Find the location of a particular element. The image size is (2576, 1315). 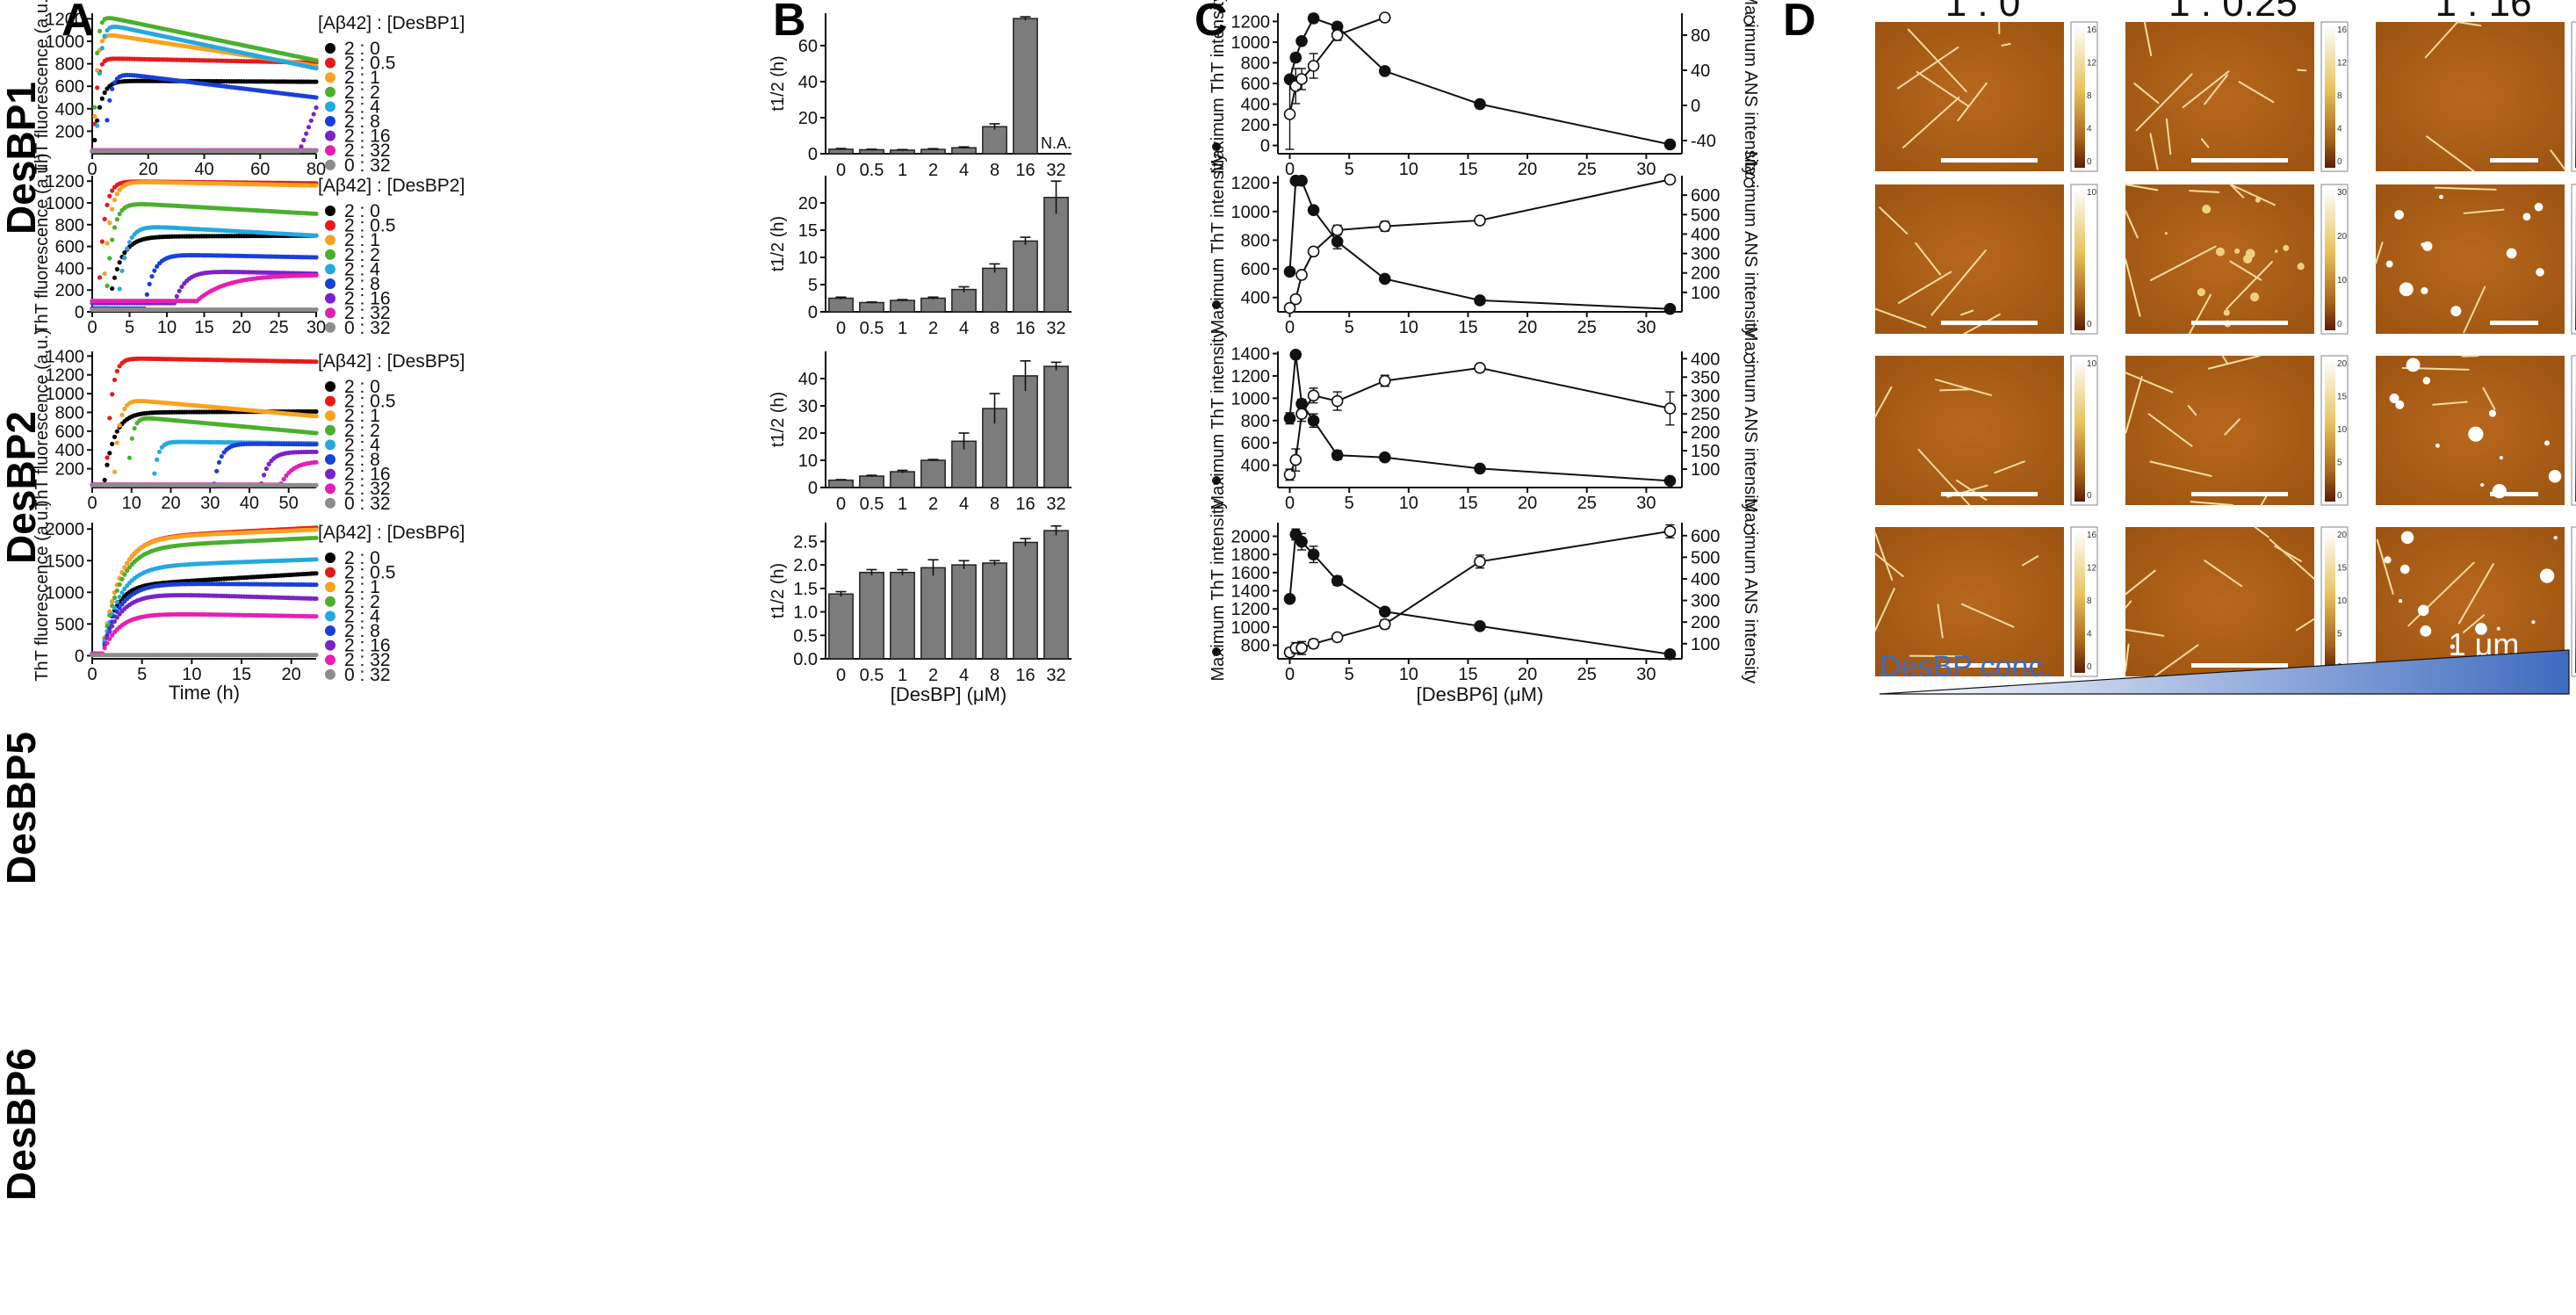

y-tick-label-left: 1000 is located at coordinates (1251, 628).